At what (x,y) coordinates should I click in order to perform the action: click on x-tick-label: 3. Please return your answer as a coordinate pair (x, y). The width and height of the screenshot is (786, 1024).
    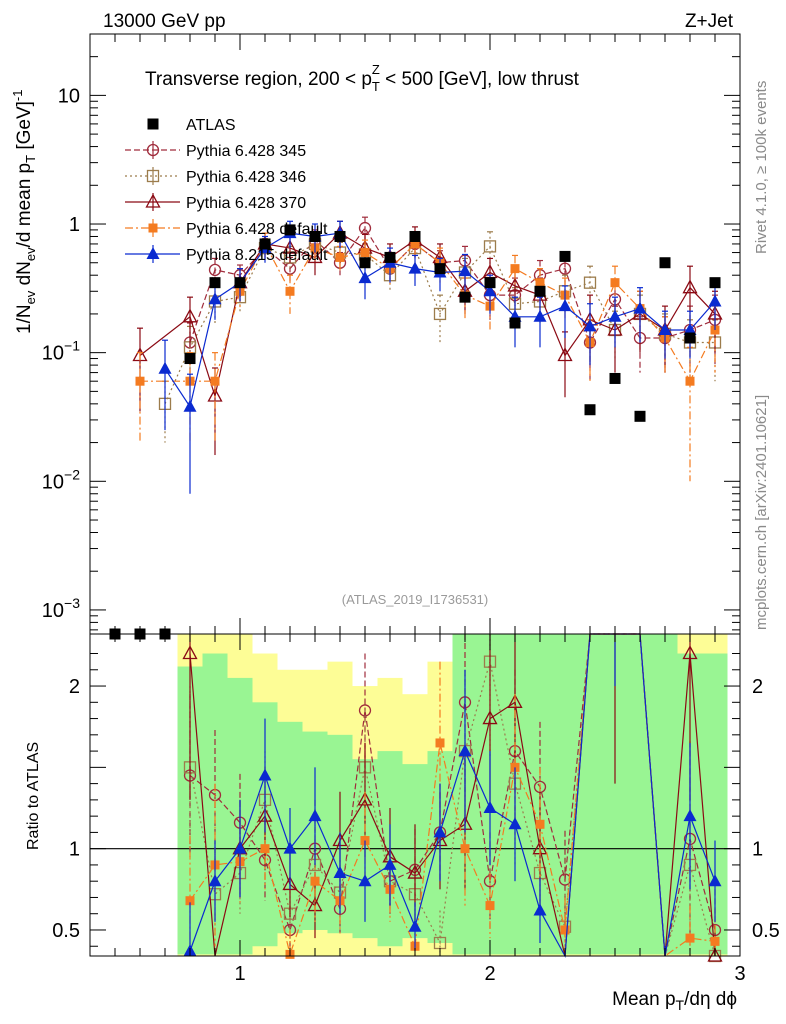
    Looking at the image, I should click on (739, 974).